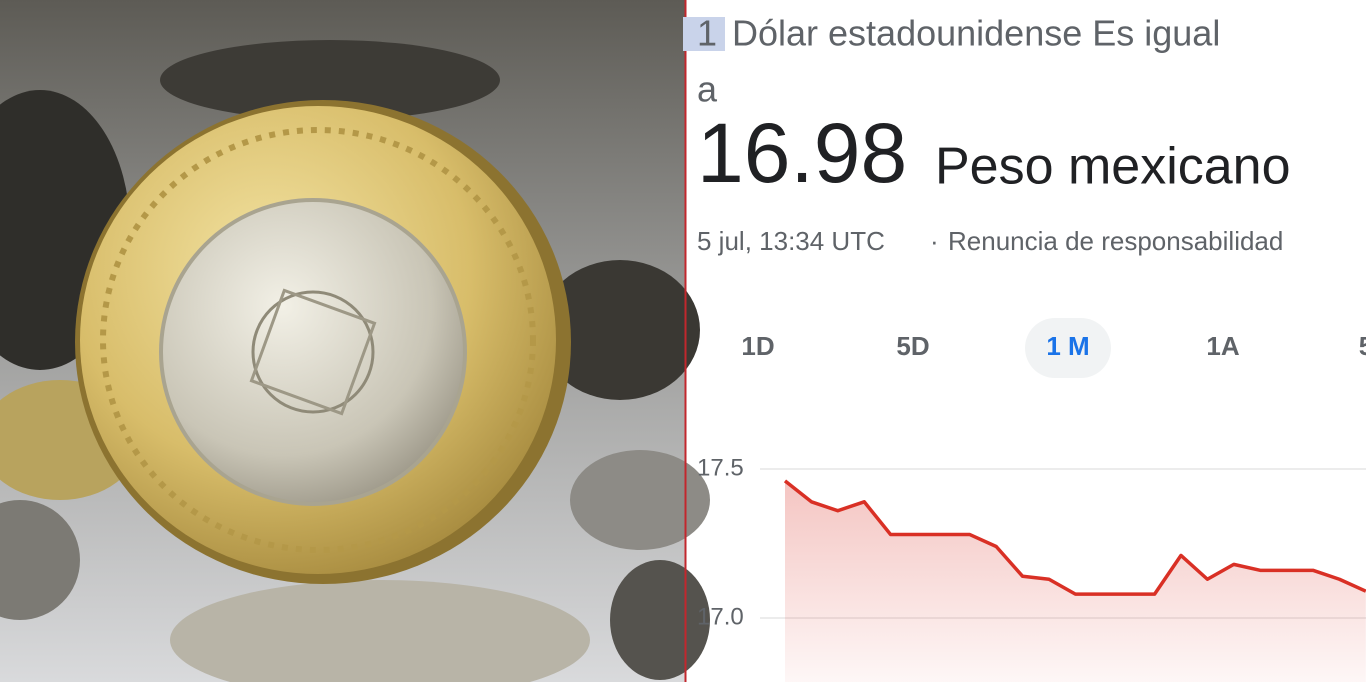 This screenshot has width=1366, height=687. Describe the element at coordinates (707, 89) in the screenshot. I see `from-currency-wrap: a` at that location.